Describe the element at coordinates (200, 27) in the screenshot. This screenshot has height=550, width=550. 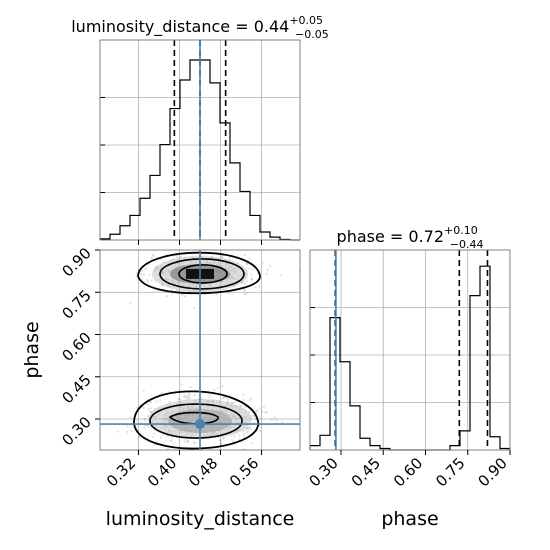
I see `title-luminosity-distance: luminosity_distance = 0.44+0.05 −0.05` at that location.